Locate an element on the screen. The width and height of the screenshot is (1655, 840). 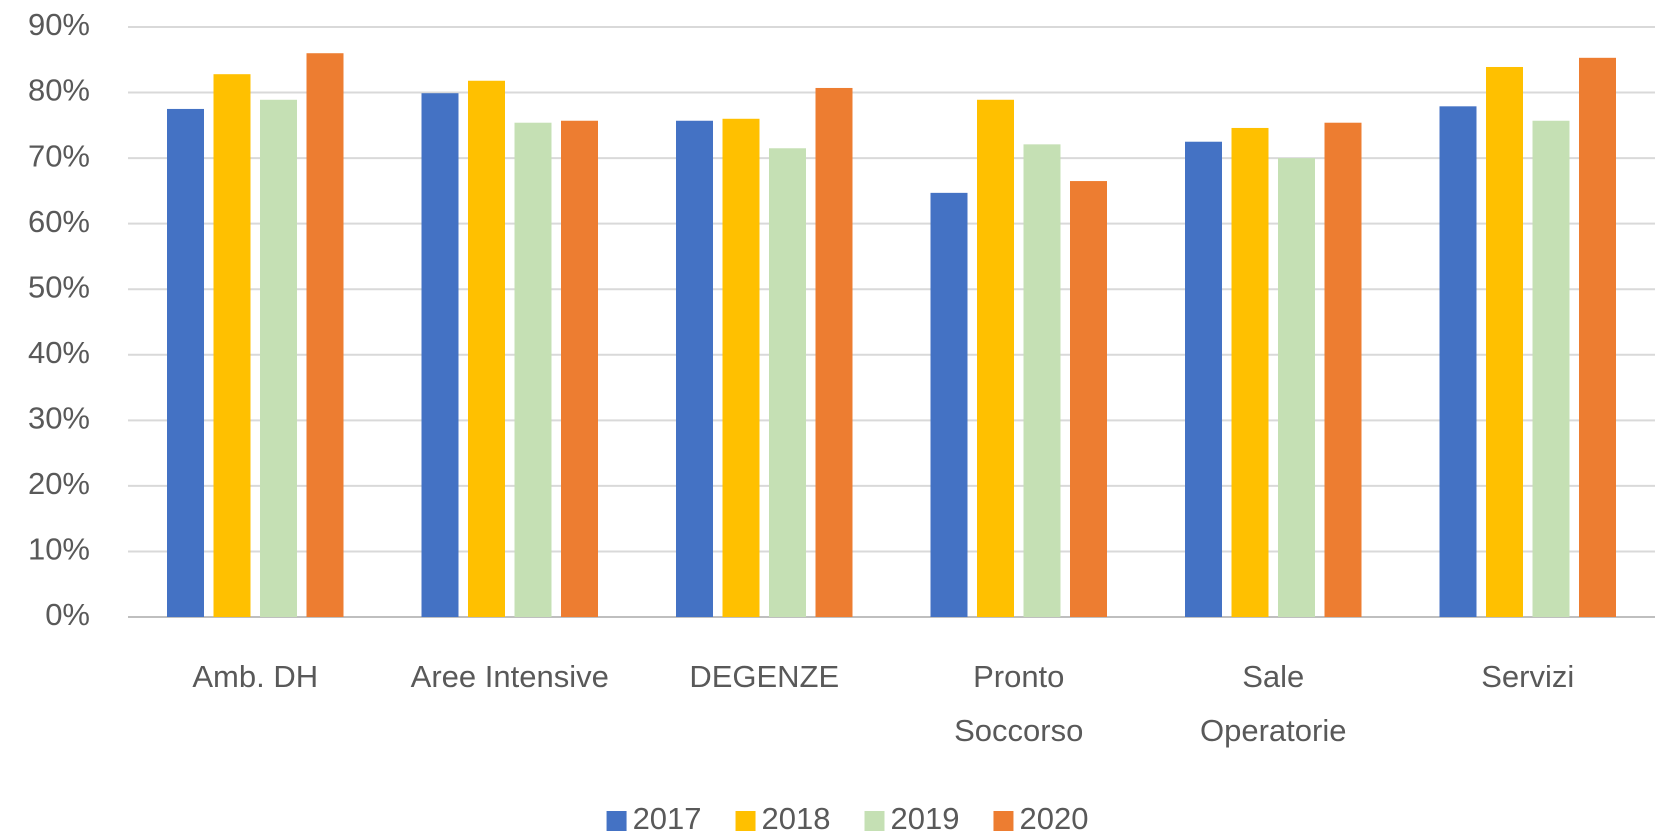
x-tick-label: Servizi is located at coordinates (1528, 676).